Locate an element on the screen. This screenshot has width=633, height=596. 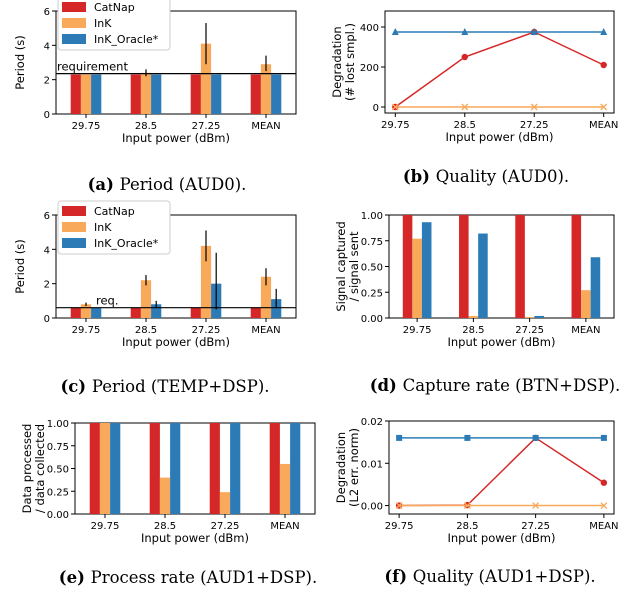
legend-frame is located at coordinates (114, 25).